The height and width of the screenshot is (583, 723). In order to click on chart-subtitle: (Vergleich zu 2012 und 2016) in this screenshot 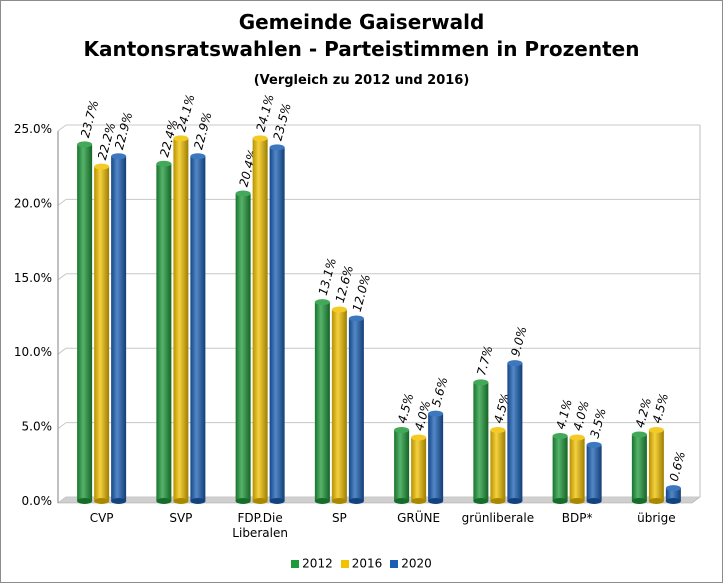, I will do `click(361, 80)`.